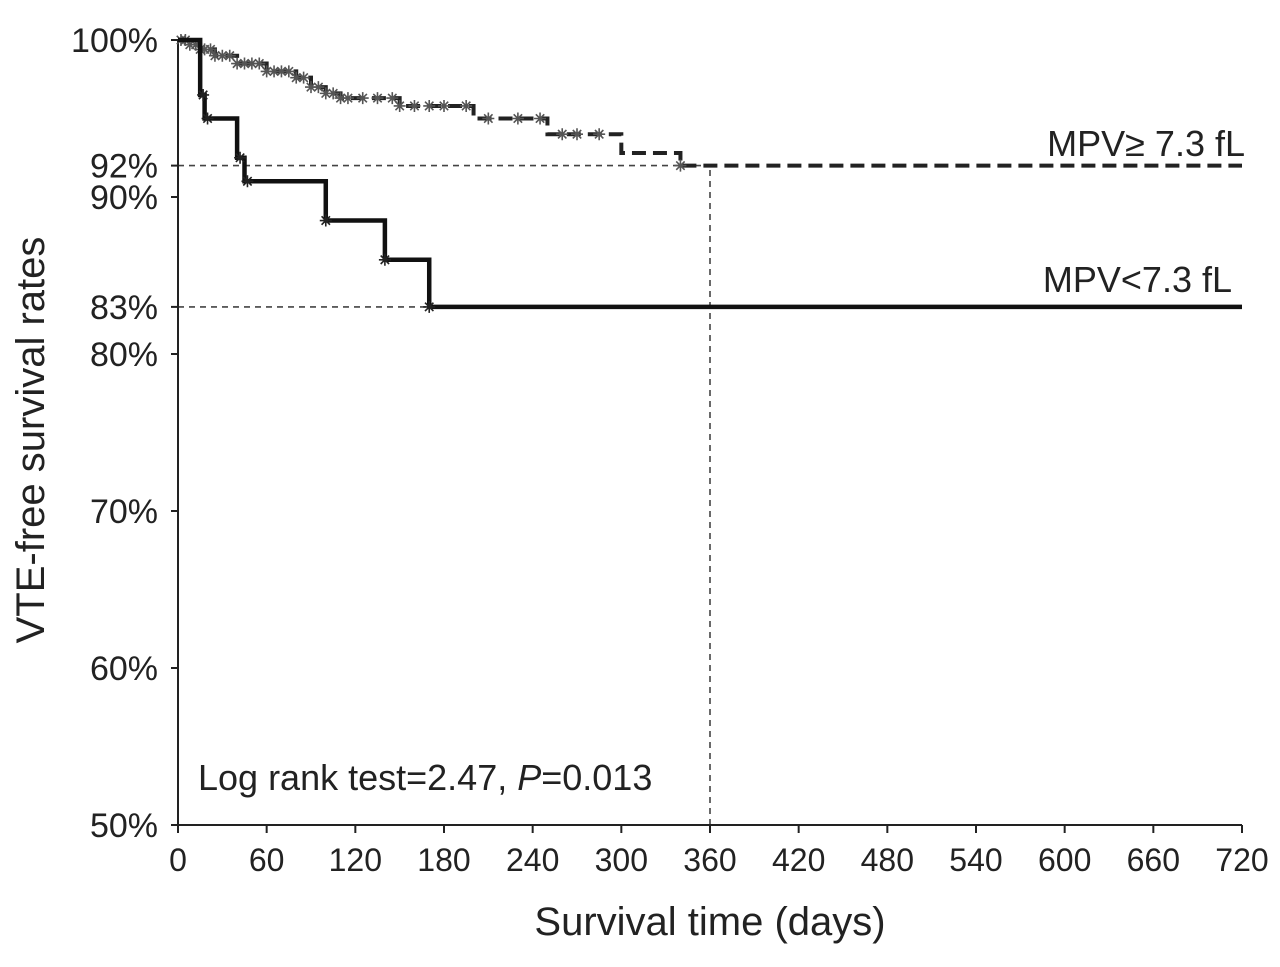 This screenshot has height=967, width=1280. Describe the element at coordinates (355, 860) in the screenshot. I see `x-tick-label: 120` at that location.